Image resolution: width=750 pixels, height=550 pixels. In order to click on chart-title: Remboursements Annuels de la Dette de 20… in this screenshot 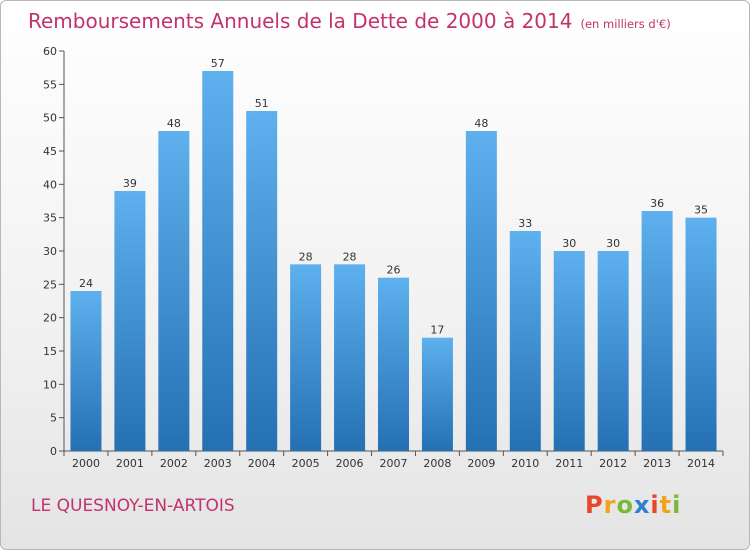, I will do `click(349, 21)`.